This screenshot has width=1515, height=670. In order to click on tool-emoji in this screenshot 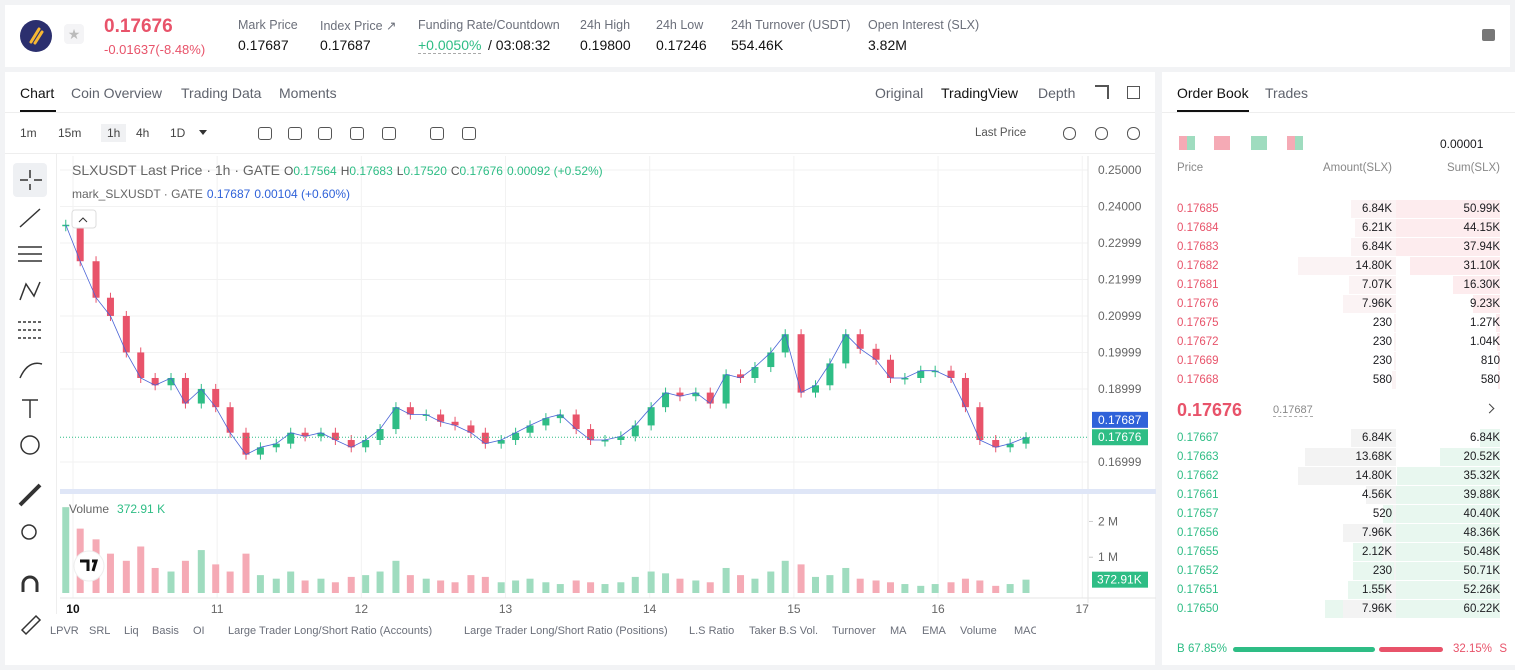, I will do `click(30, 445)`.